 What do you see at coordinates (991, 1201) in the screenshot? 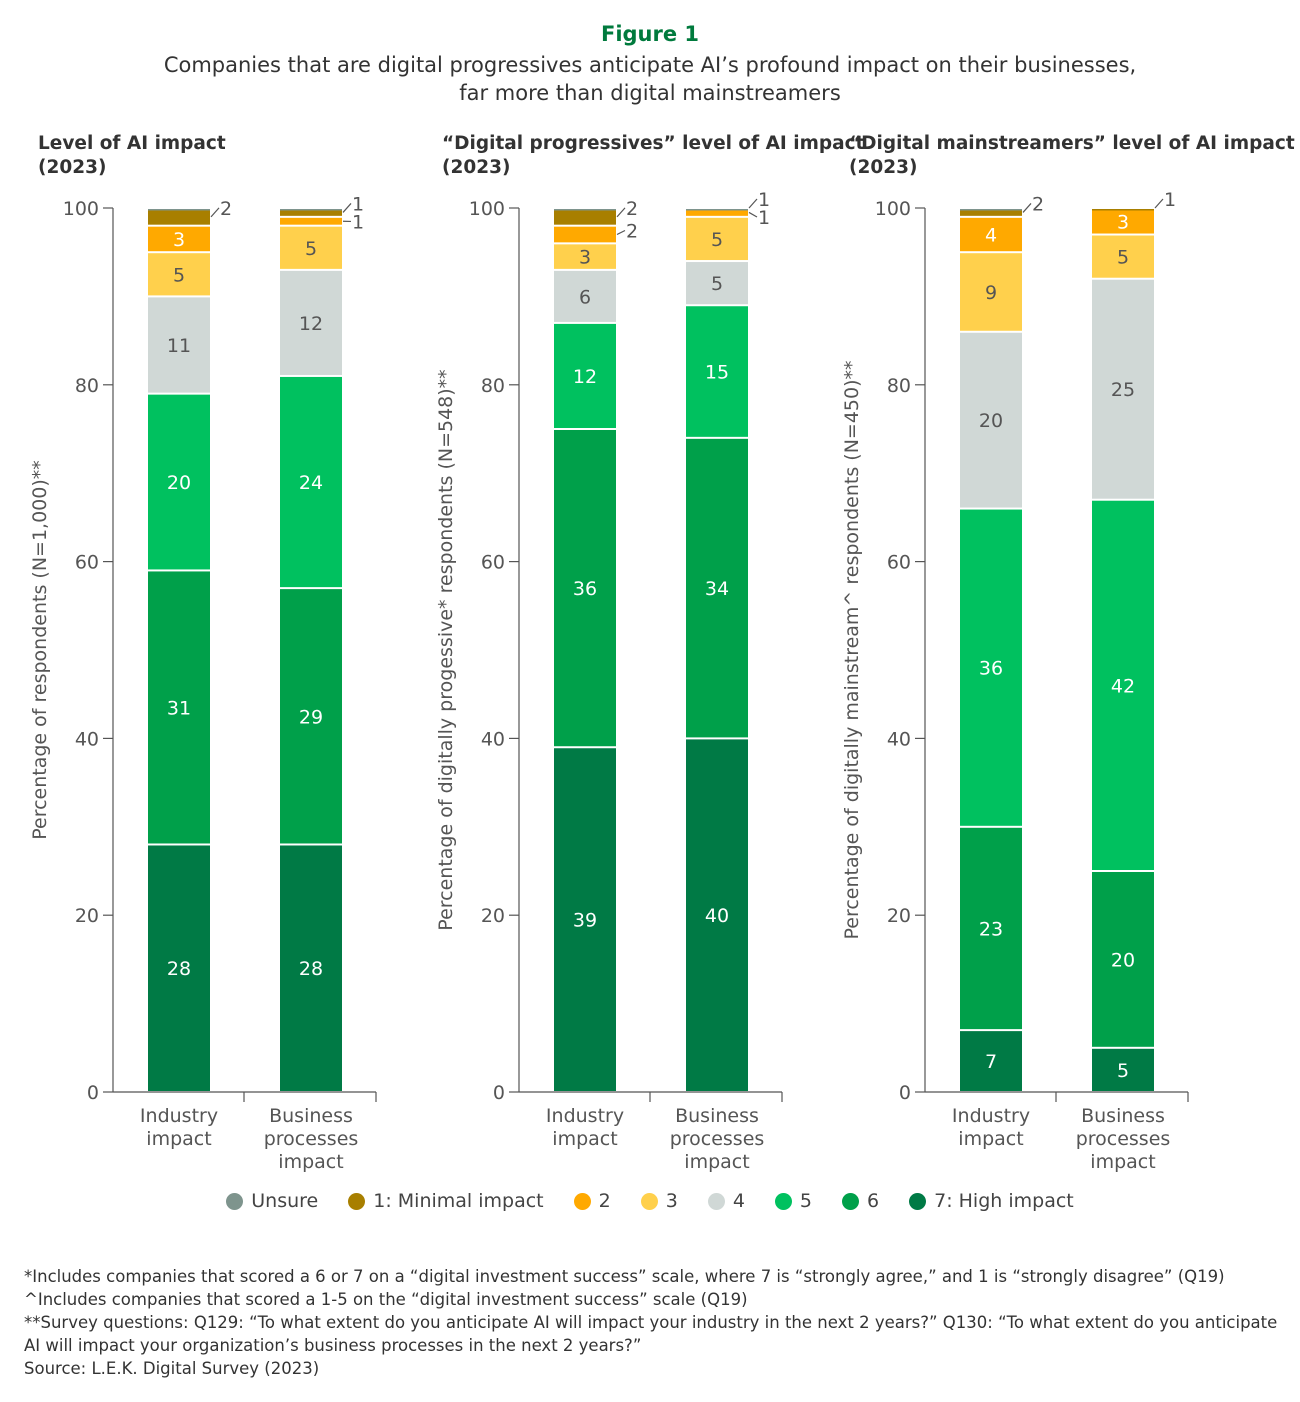
I see `legend-item-7: 7: High impact` at bounding box center [991, 1201].